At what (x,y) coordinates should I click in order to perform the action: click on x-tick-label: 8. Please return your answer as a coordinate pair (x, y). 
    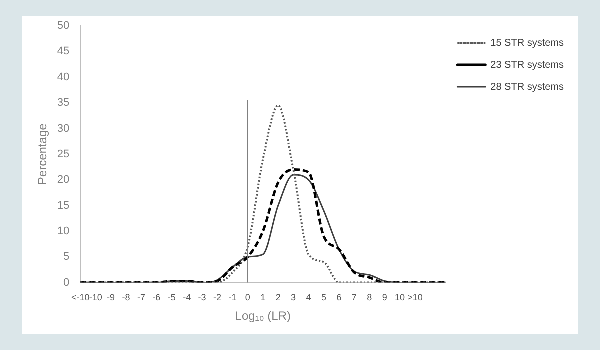
    Looking at the image, I should click on (369, 297).